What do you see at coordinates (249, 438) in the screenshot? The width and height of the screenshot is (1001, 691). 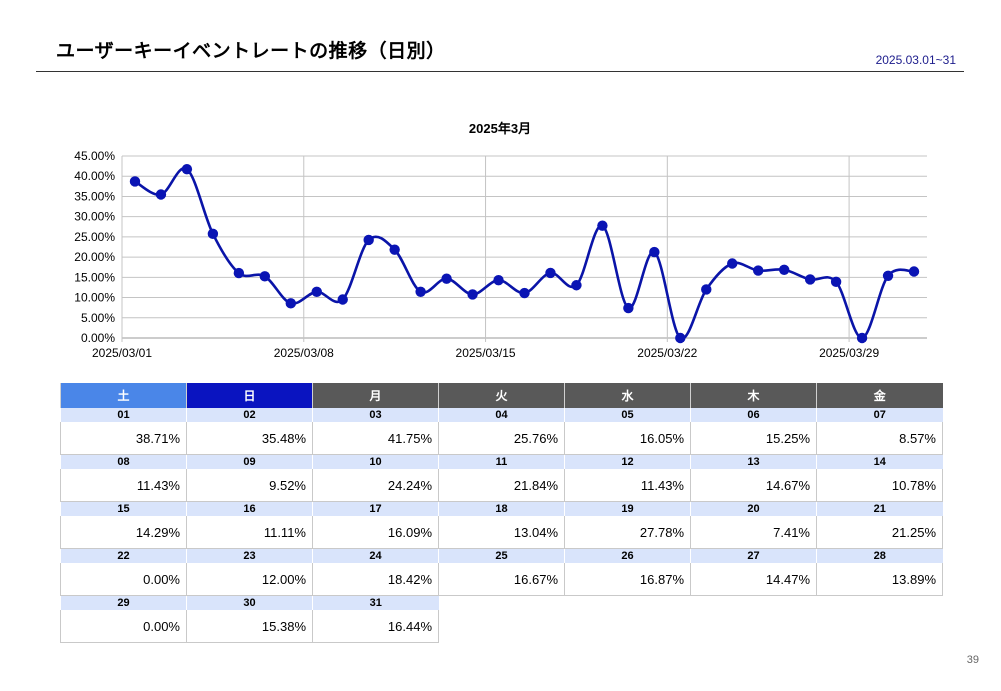 I see `calendar-rate-value: 35.48%` at bounding box center [249, 438].